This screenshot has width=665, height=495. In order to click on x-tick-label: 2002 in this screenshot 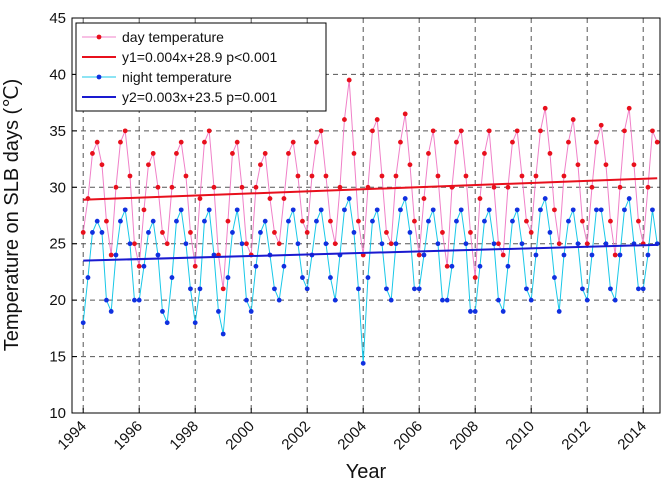, I will do `click(296, 436)`.